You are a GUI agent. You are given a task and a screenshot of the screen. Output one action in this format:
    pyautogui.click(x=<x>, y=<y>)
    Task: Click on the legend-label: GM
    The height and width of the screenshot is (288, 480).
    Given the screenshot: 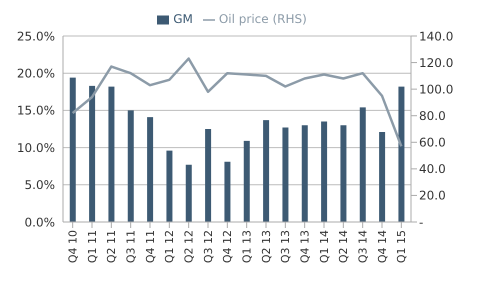 What is the action you would take?
    pyautogui.click(x=183, y=19)
    